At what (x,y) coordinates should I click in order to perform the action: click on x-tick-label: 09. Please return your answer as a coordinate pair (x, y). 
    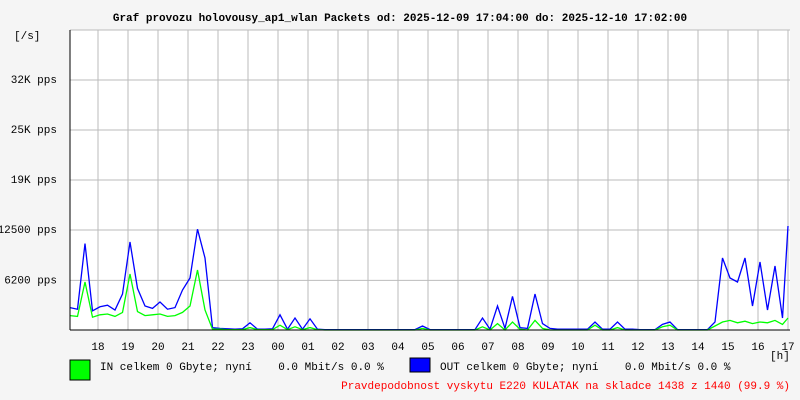
    Looking at the image, I should click on (547, 348).